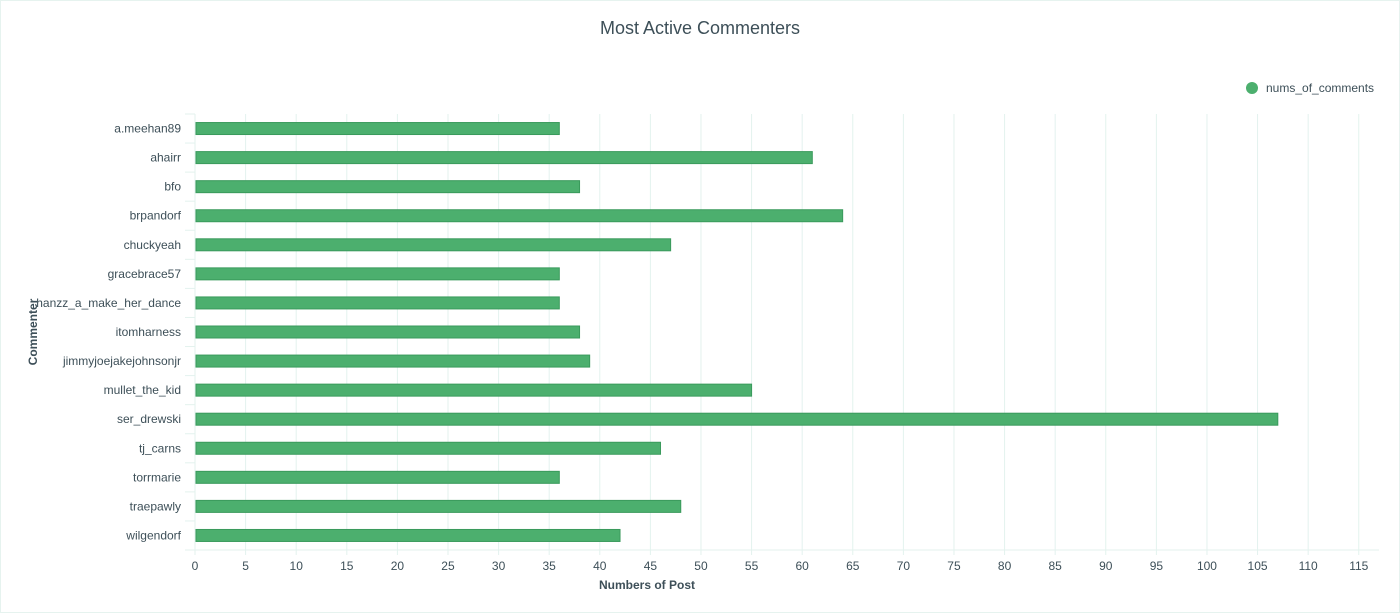  Describe the element at coordinates (1207, 566) in the screenshot. I see `x-tick-label: 100` at that location.